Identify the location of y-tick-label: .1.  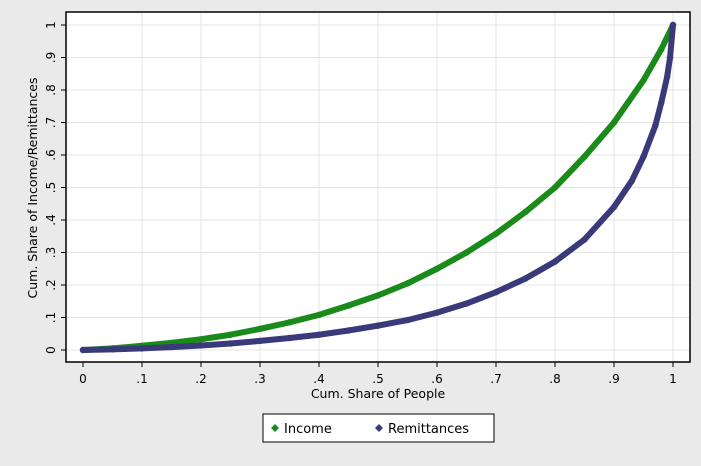
(51, 317).